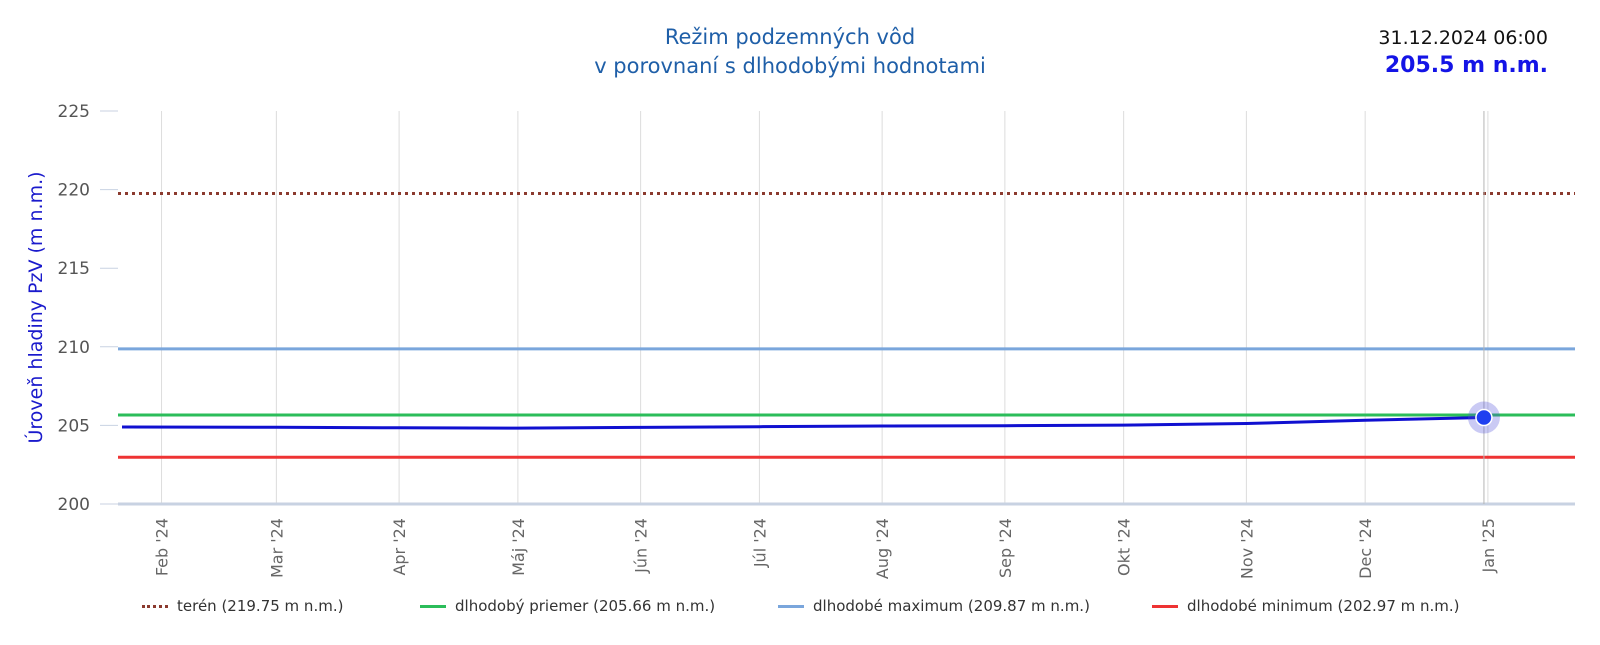 Image resolution: width=1600 pixels, height=645 pixels. Describe the element at coordinates (162, 547) in the screenshot. I see `x-tick-label: Feb '24` at that location.